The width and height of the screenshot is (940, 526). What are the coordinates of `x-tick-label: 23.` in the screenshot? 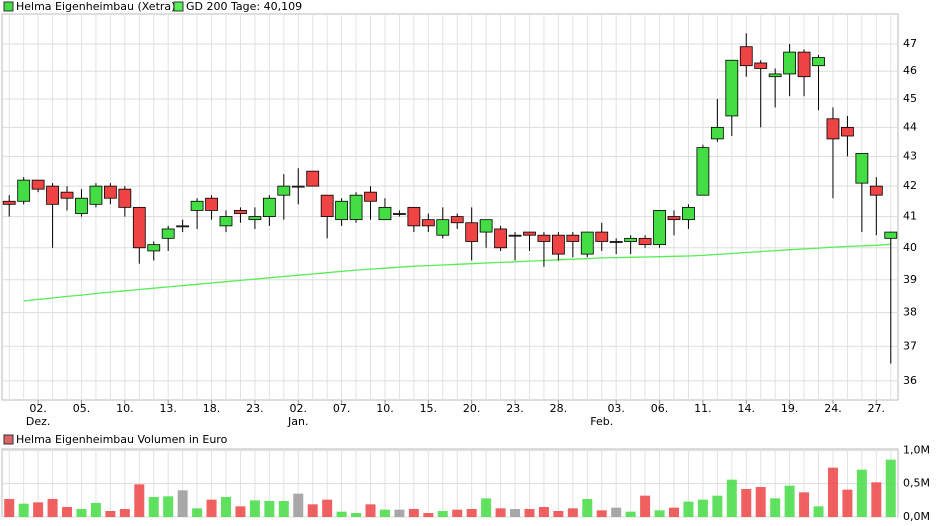 It's located at (255, 408).